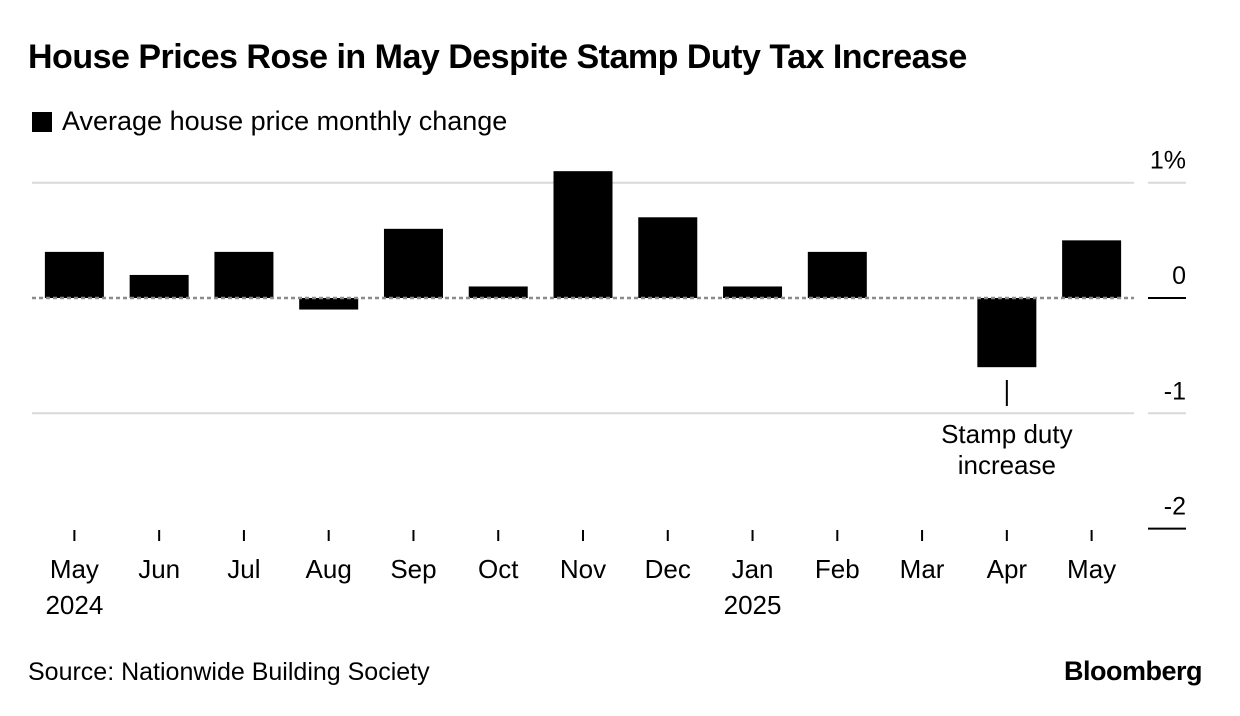  I want to click on source-note: Source: Nationwide Building Society, so click(229, 672).